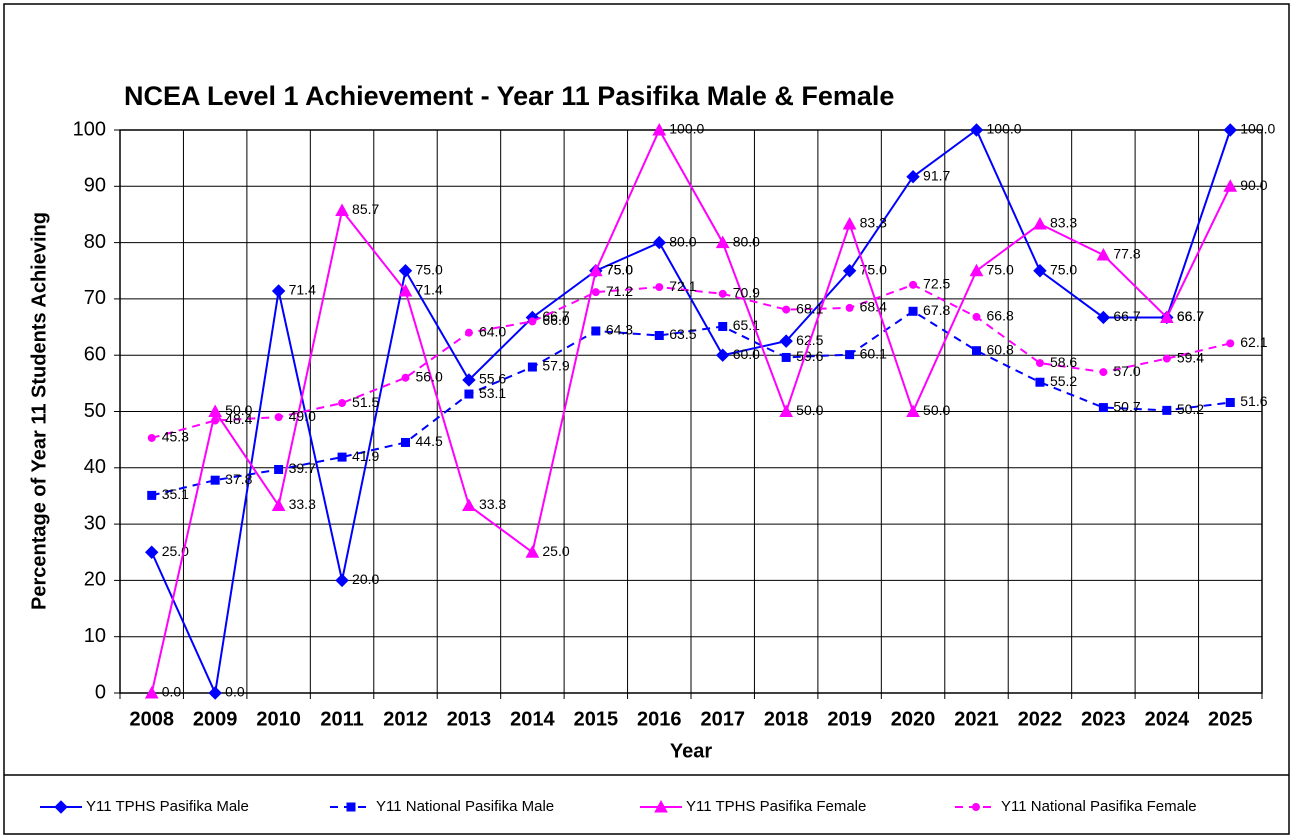 This screenshot has height=838, width=1293. What do you see at coordinates (746, 293) in the screenshot?
I see `data-label: 70.9` at bounding box center [746, 293].